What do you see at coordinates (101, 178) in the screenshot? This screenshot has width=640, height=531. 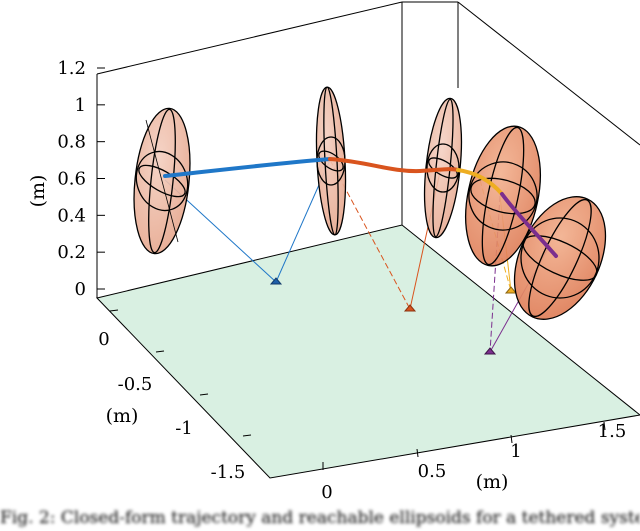 I see `z-tick-marks` at bounding box center [101, 178].